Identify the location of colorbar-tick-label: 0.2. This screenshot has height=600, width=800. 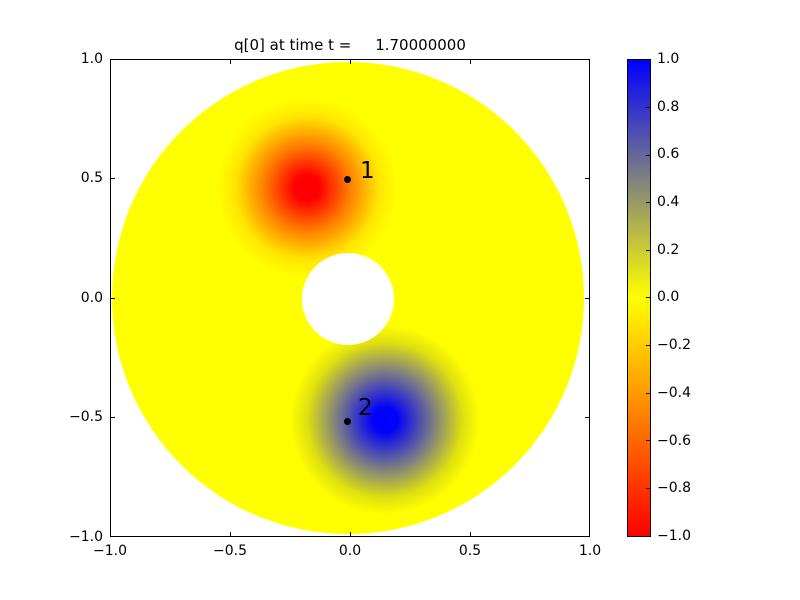
(668, 250).